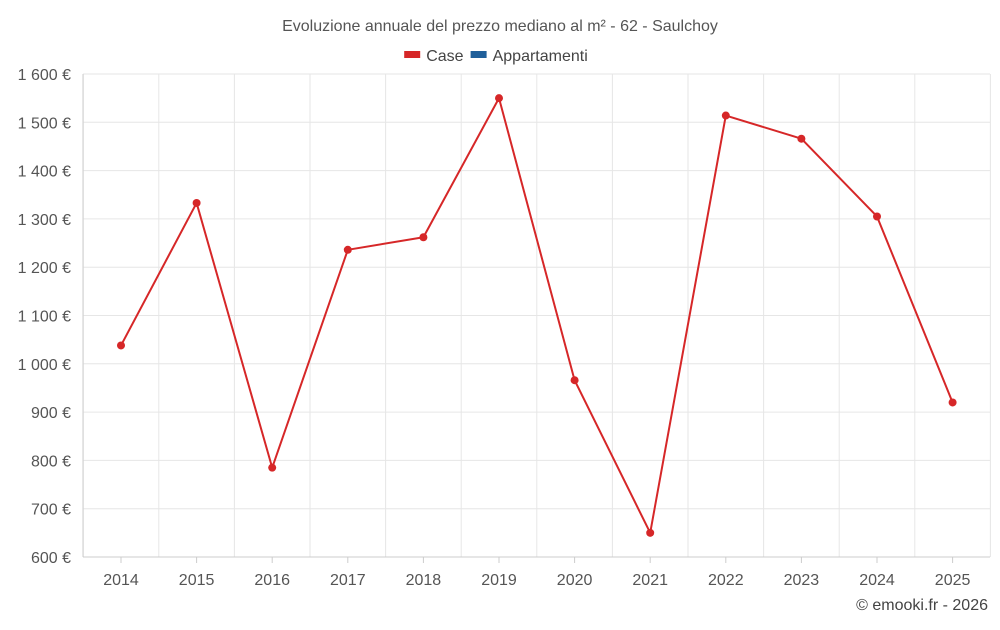  I want to click on legend: Case Appartamenti, so click(496, 56).